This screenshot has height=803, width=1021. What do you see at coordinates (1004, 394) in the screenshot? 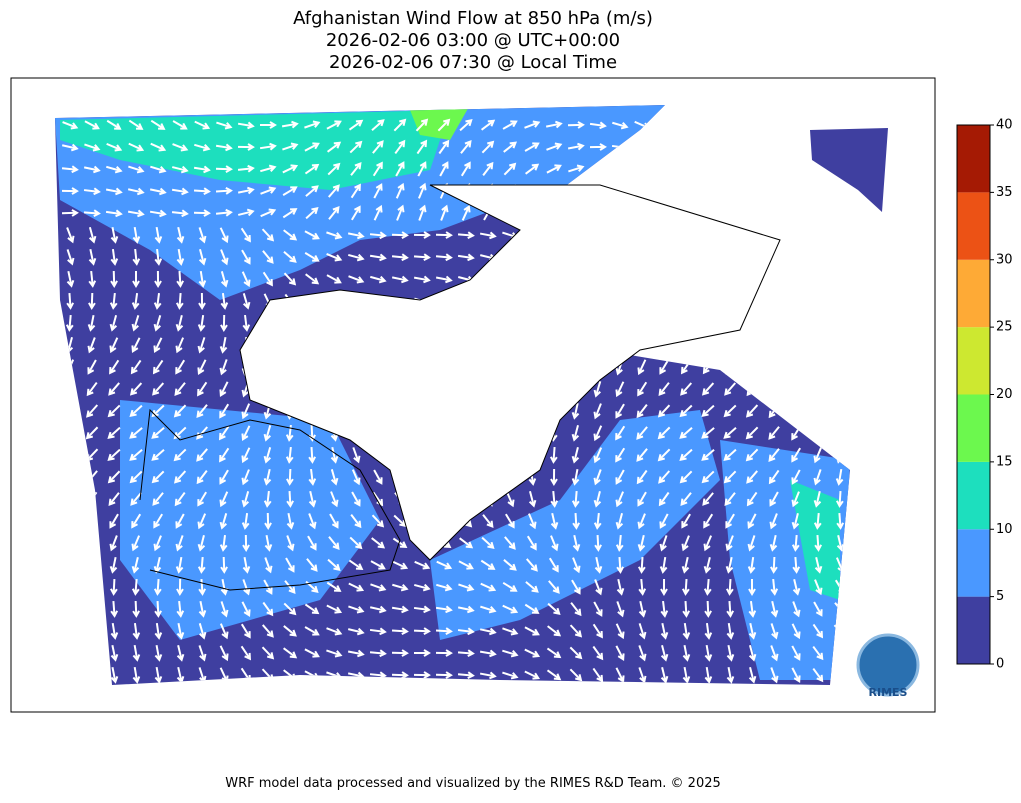
I see `colorbar-tick-label: 20` at bounding box center [1004, 394].